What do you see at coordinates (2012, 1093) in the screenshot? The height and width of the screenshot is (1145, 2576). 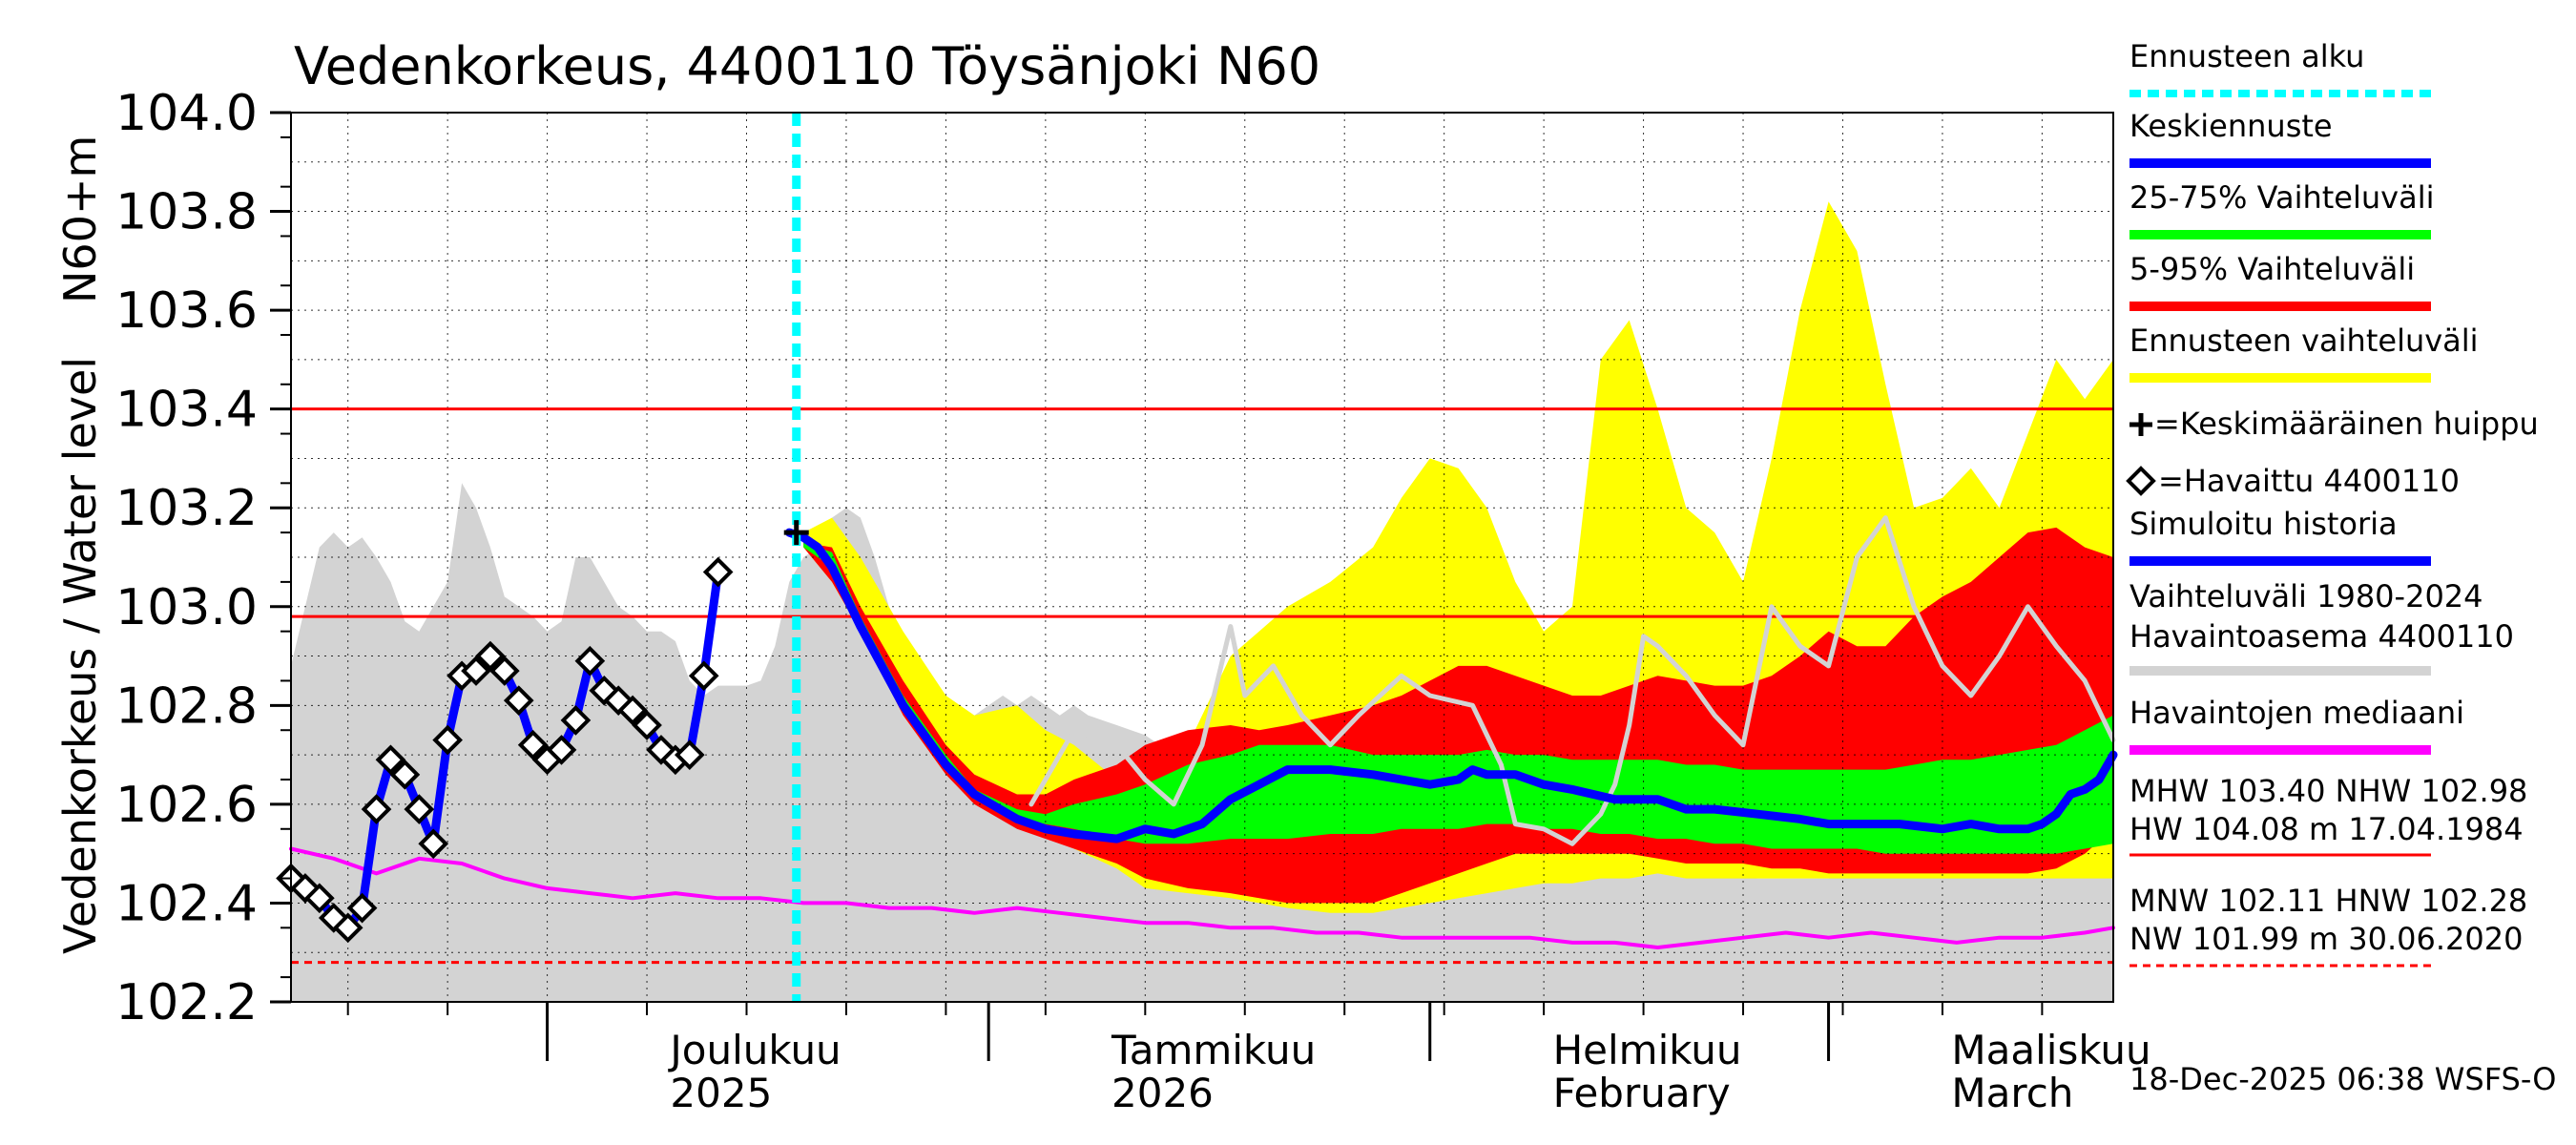 I see `x-year-label: March` at bounding box center [2012, 1093].